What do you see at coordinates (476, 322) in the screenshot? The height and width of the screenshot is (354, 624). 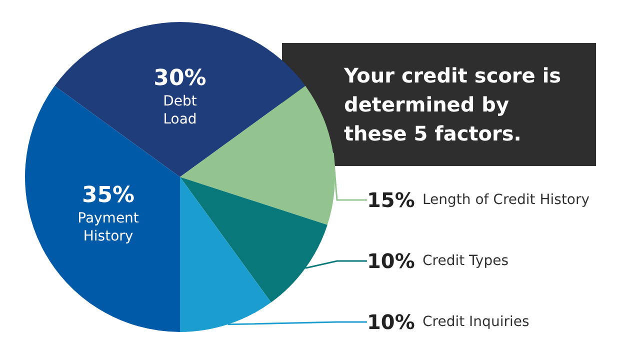 I see `slice-label: Credit Inquiries` at bounding box center [476, 322].